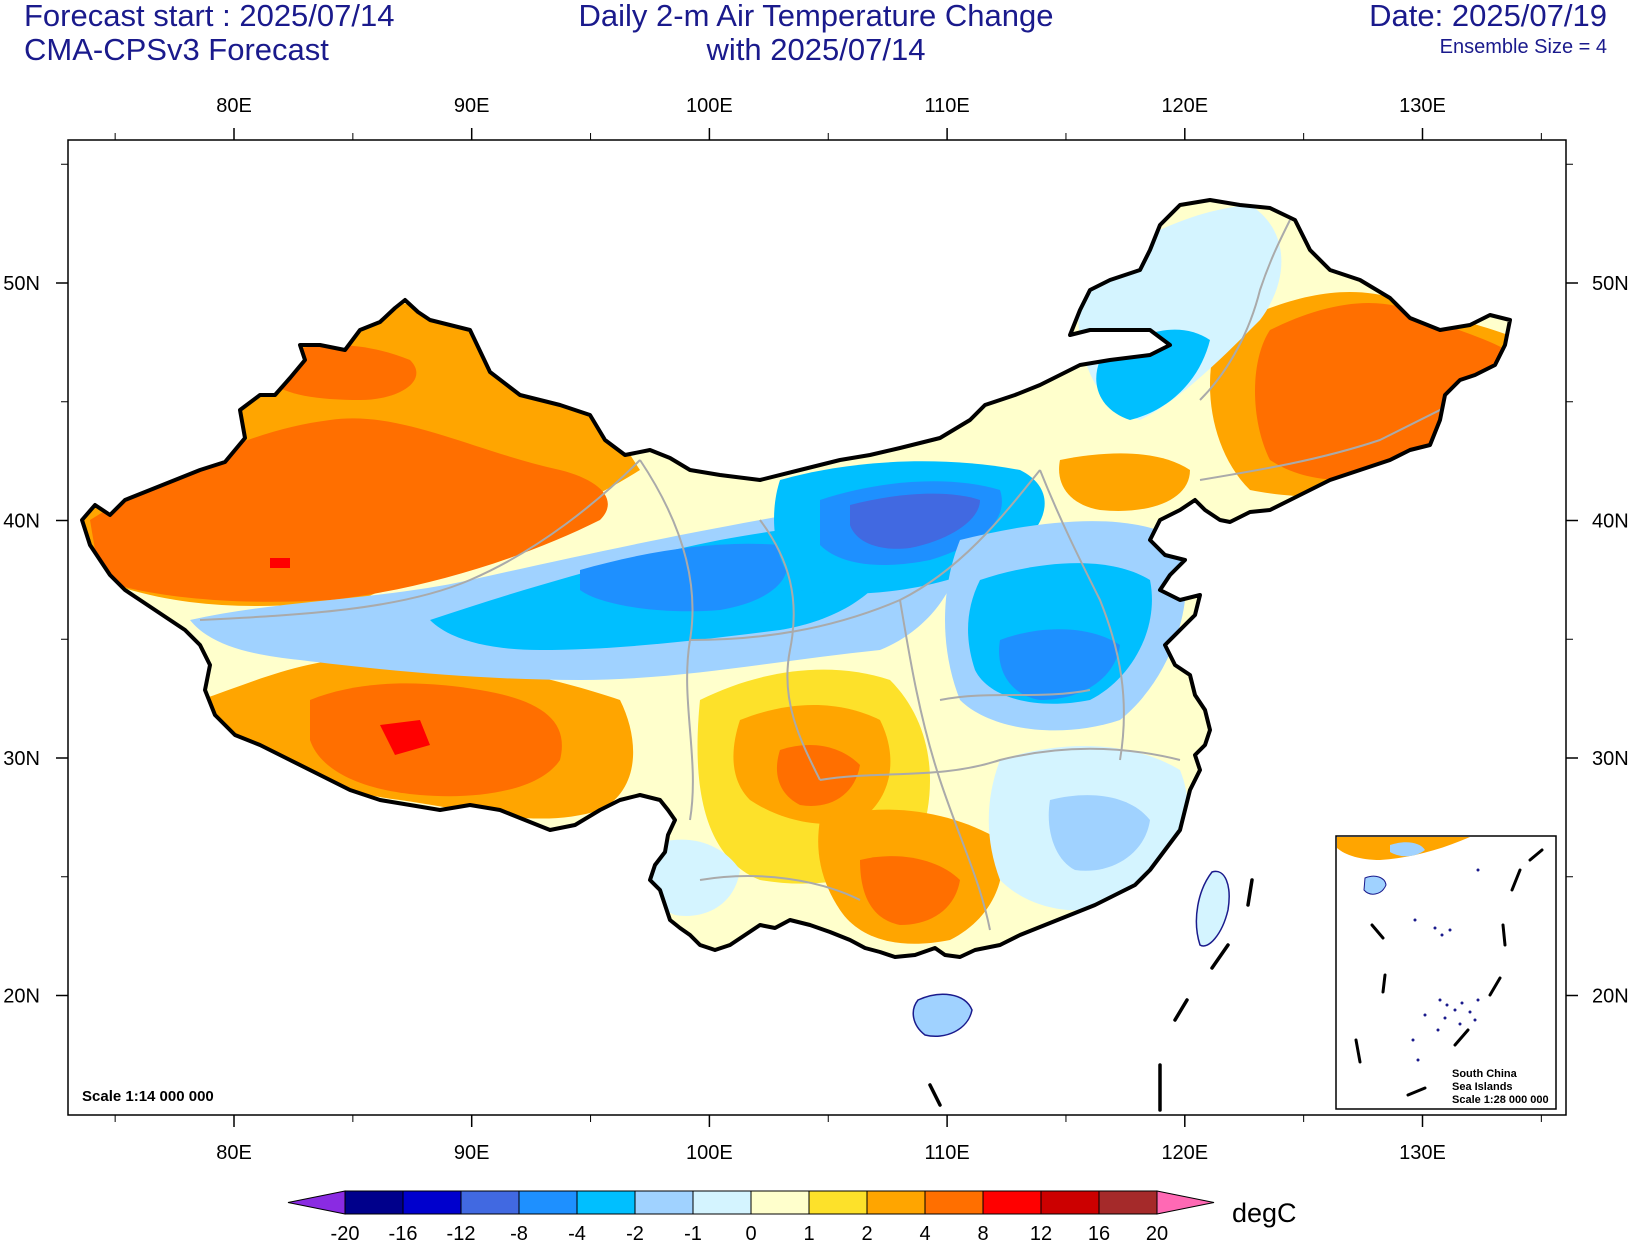  What do you see at coordinates (21, 522) in the screenshot?
I see `lat-label-left: 40N` at bounding box center [21, 522].